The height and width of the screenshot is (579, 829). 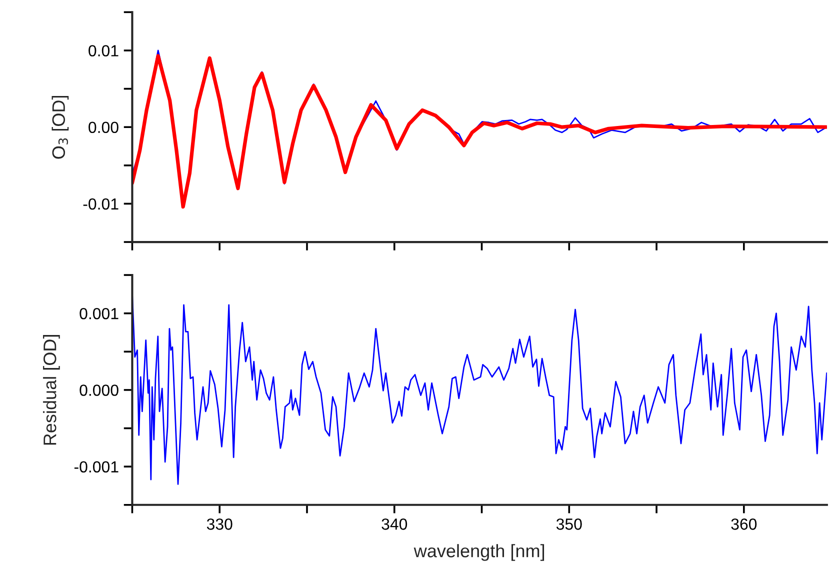 What do you see at coordinates (103, 128) in the screenshot?
I see `y-tick-label: 0.00` at bounding box center [103, 128].